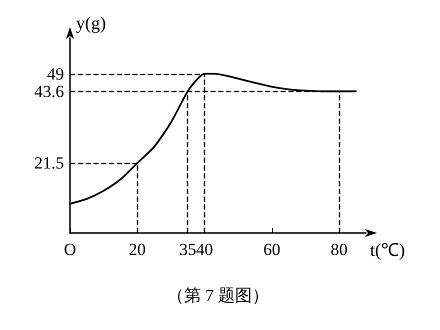 The width and height of the screenshot is (440, 330). What do you see at coordinates (49, 163) in the screenshot?
I see `y-tick-label: 21.5` at bounding box center [49, 163].